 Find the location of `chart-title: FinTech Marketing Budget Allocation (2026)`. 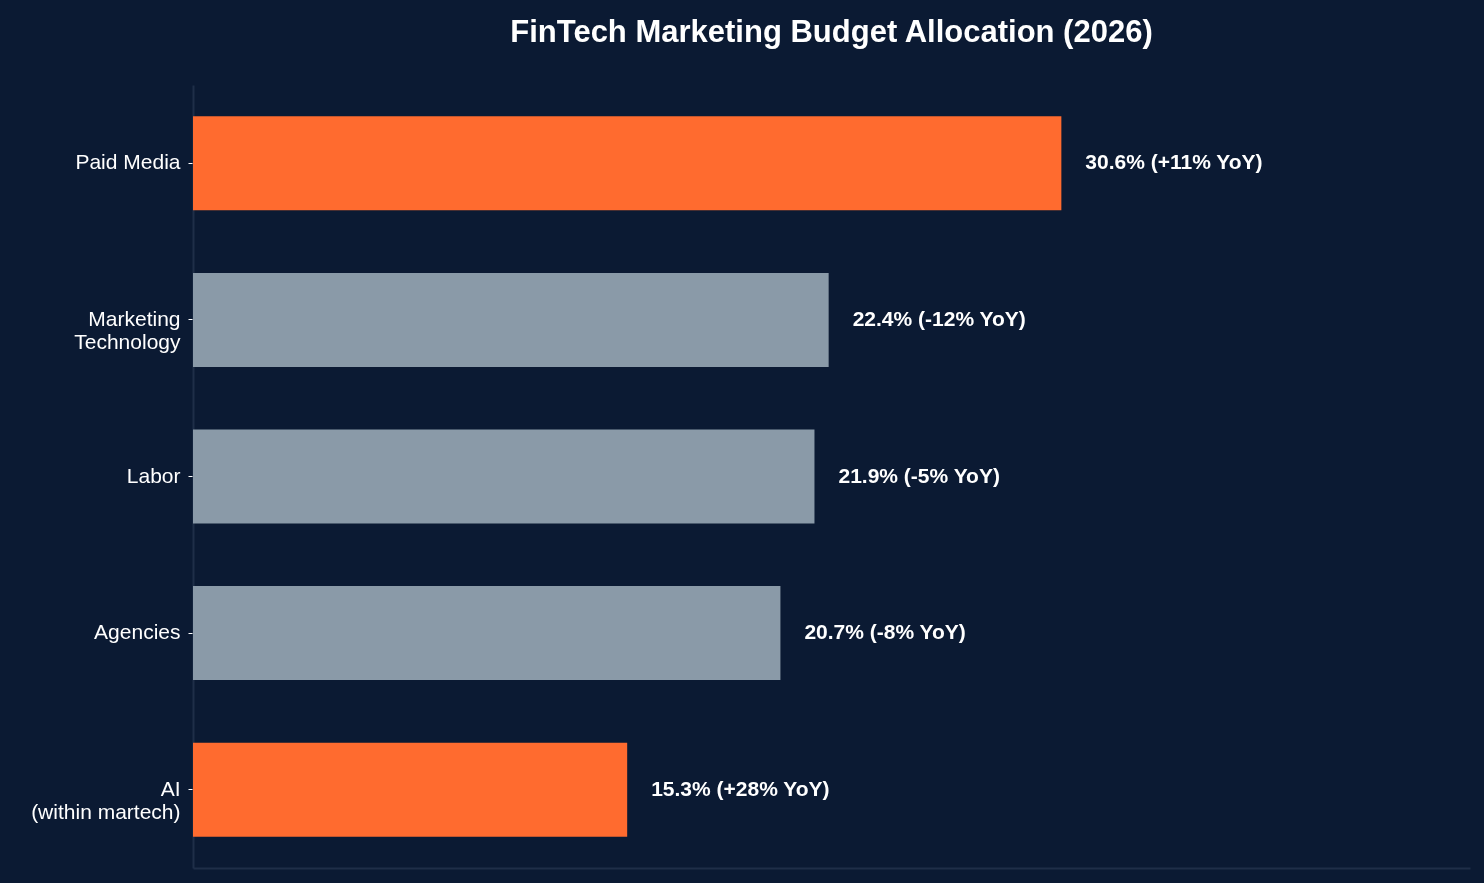

chart-title: FinTech Marketing Budget Allocation (2026) is located at coordinates (831, 31).